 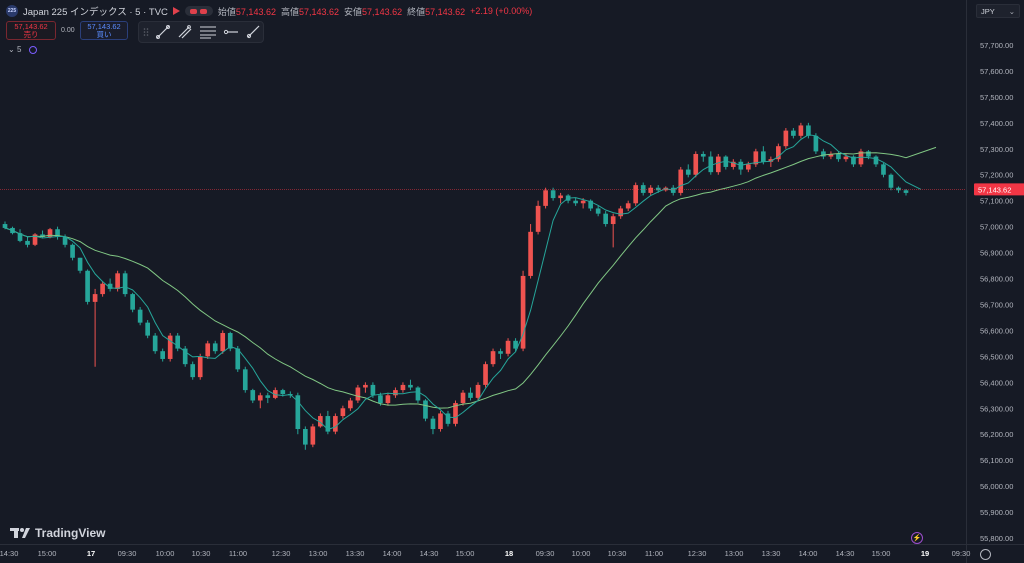 What do you see at coordinates (998, 11) in the screenshot?
I see `currency-select: JPY ⌄` at bounding box center [998, 11].